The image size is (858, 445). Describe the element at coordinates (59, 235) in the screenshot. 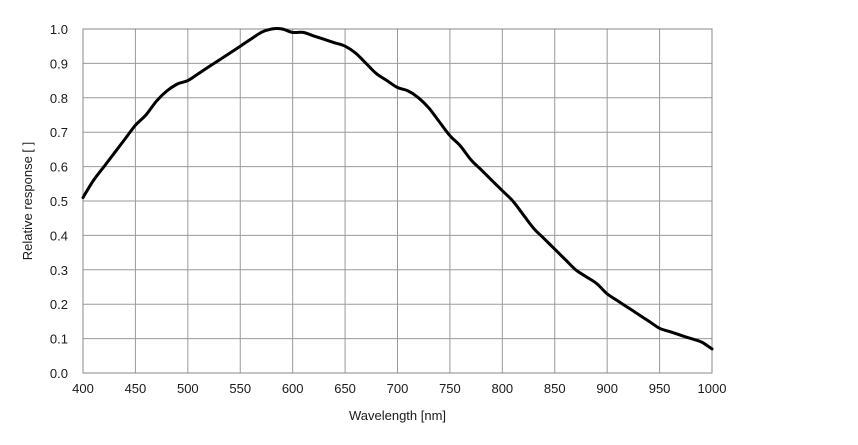

I see `y-tick-label: 0.4` at that location.